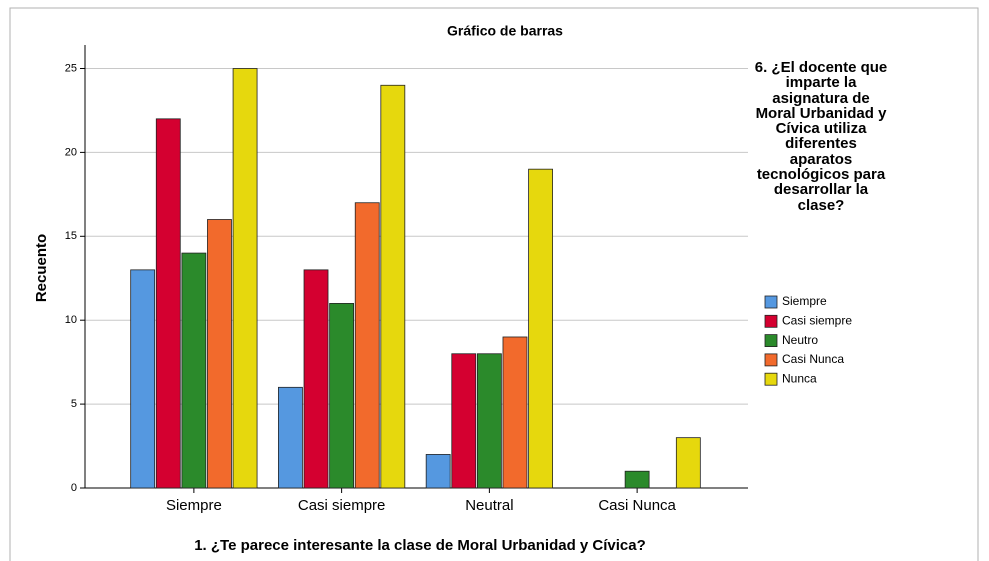 Image resolution: width=989 pixels, height=561 pixels. I want to click on x-tick-label: Siempre, so click(194, 505).